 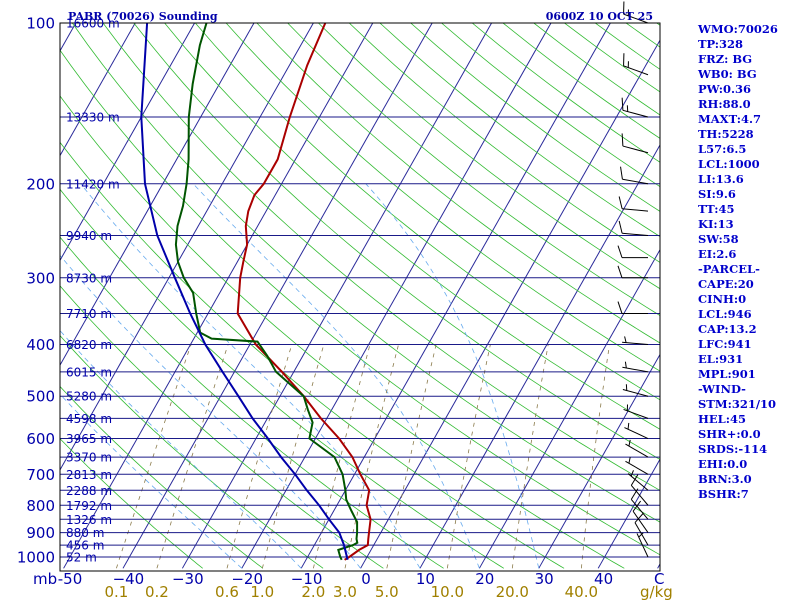 What do you see at coordinates (748, 419) in the screenshot?
I see `stat-item: HEL:45` at bounding box center [748, 419].